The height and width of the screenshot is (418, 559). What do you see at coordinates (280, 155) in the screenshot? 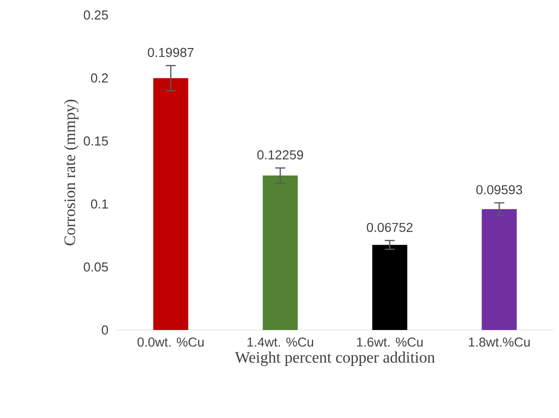
I see `data-label: 0.12259` at bounding box center [280, 155].